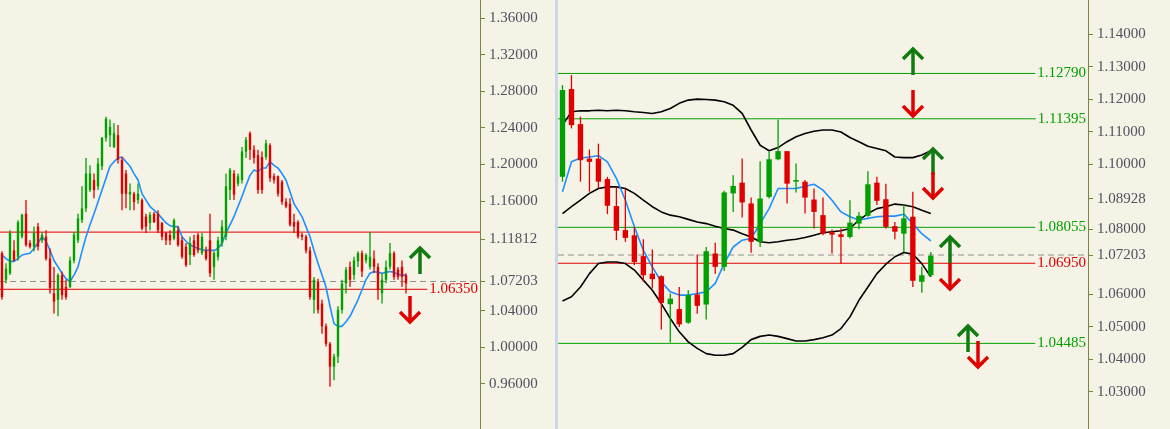 The height and width of the screenshot is (429, 1170). I want to click on ref-line-label: 1.11395, so click(1061, 117).